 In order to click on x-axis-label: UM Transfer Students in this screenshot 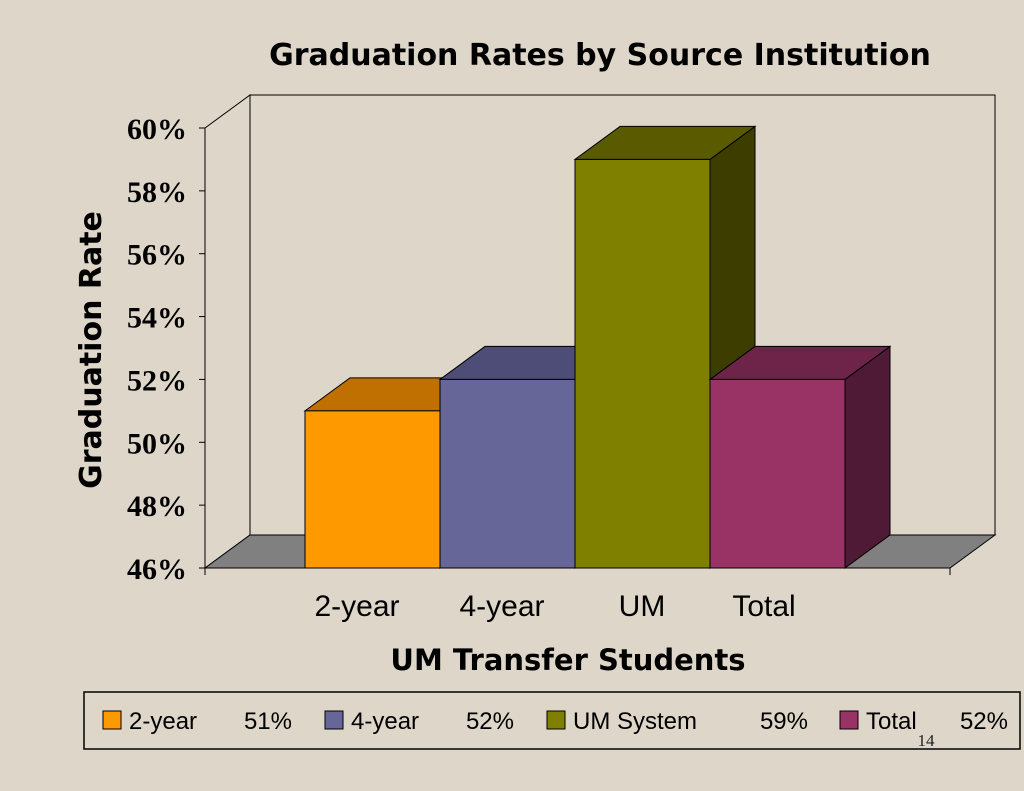, I will do `click(567, 660)`.